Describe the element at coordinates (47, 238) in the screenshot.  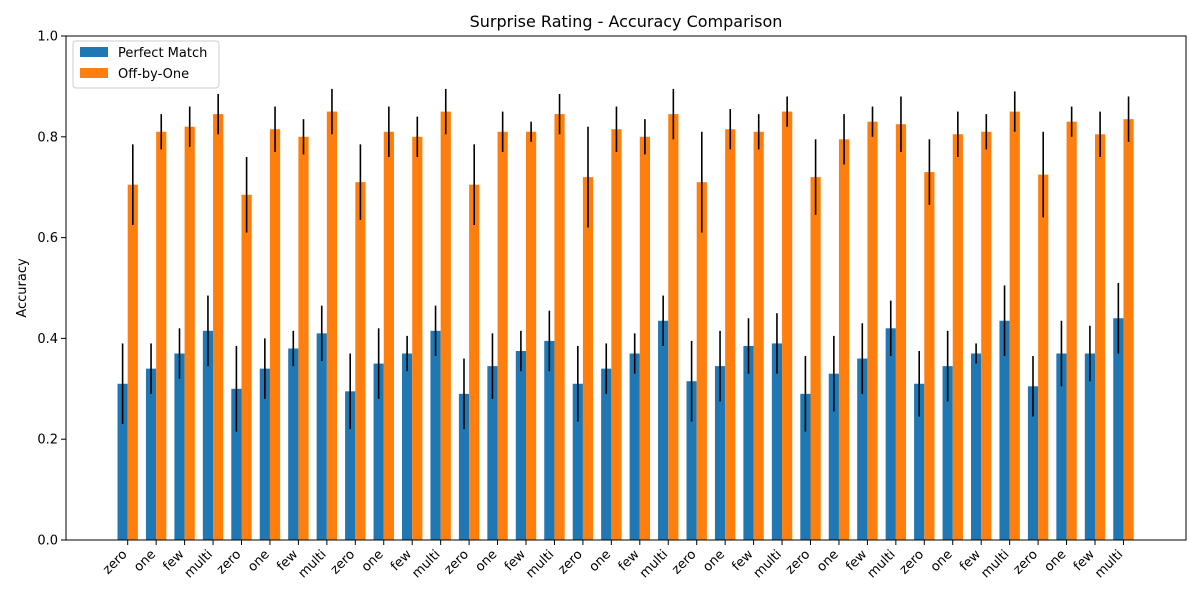
I see `y-tick-label: 0.6` at that location.